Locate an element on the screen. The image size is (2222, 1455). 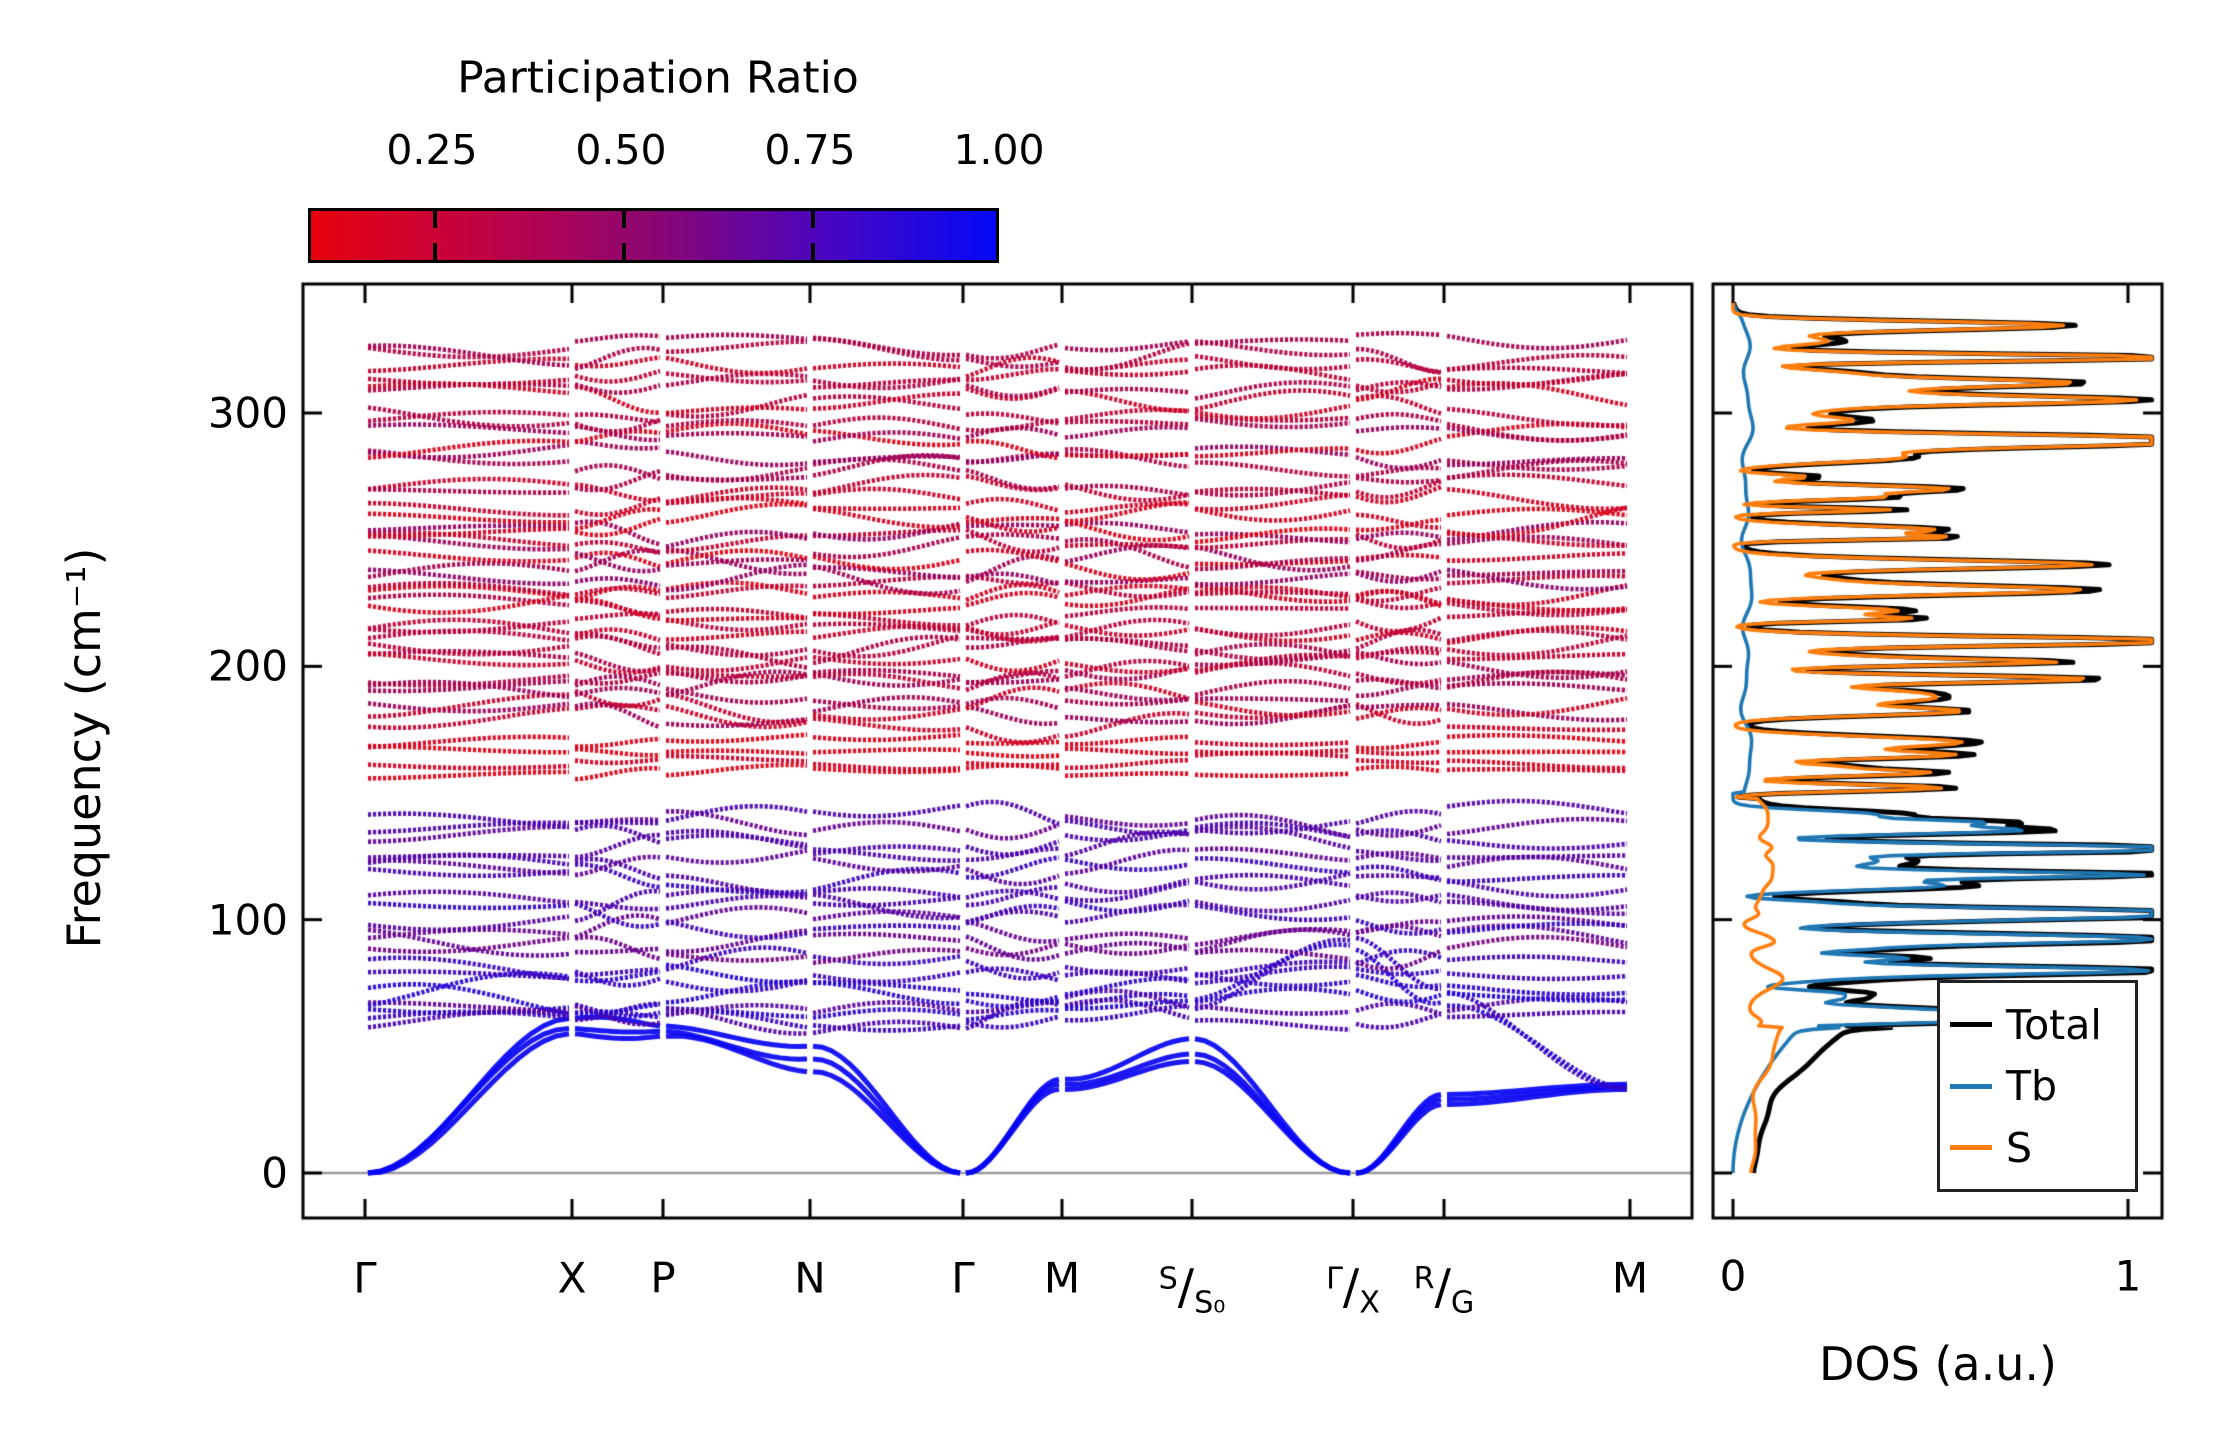
legend-entry-s: S is located at coordinates (2037, 1148).